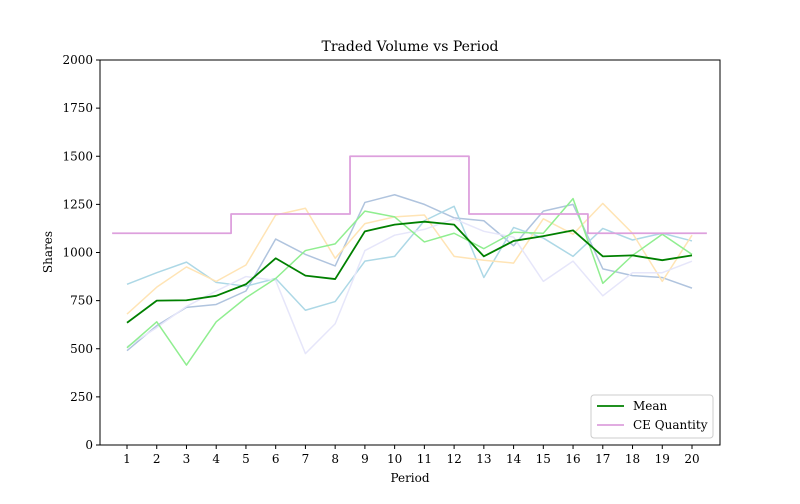 The image size is (800, 504). I want to click on series-line-ce-quantity, so click(409, 195).